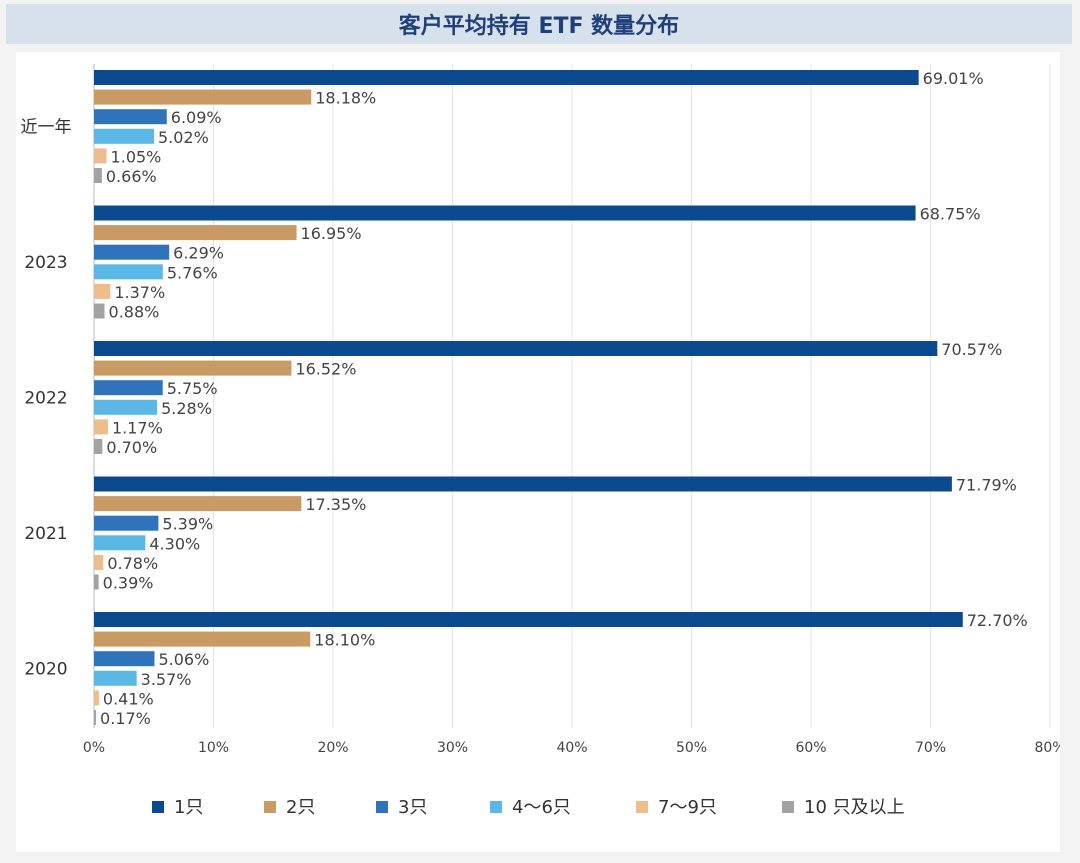 The image size is (1080, 863). I want to click on data-label: 5.75%, so click(192, 388).